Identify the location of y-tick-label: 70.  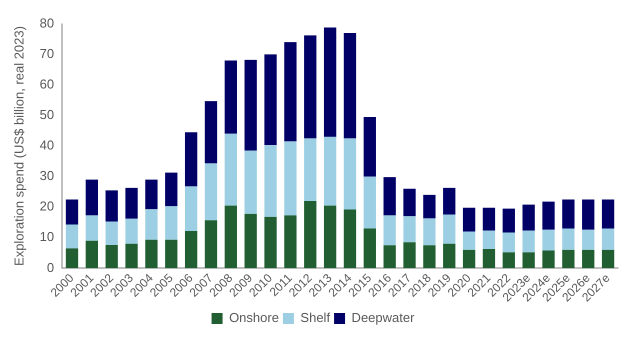
(47, 53).